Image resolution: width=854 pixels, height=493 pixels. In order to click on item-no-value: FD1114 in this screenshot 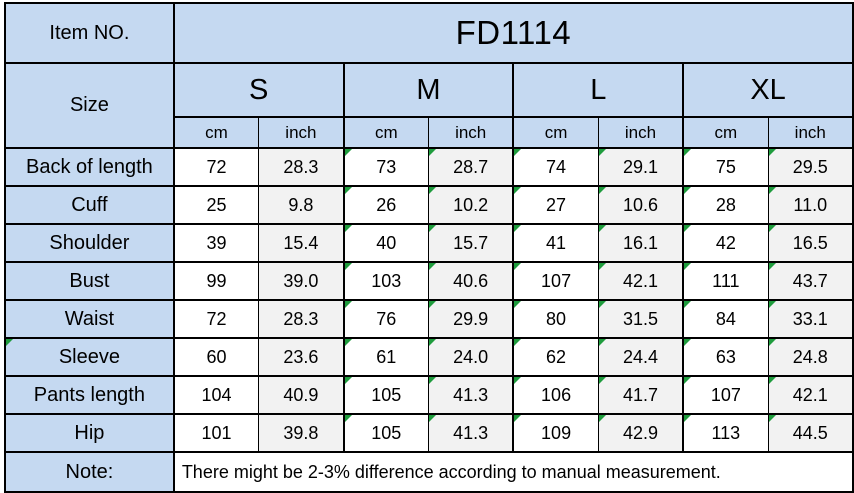, I will do `click(513, 33)`.